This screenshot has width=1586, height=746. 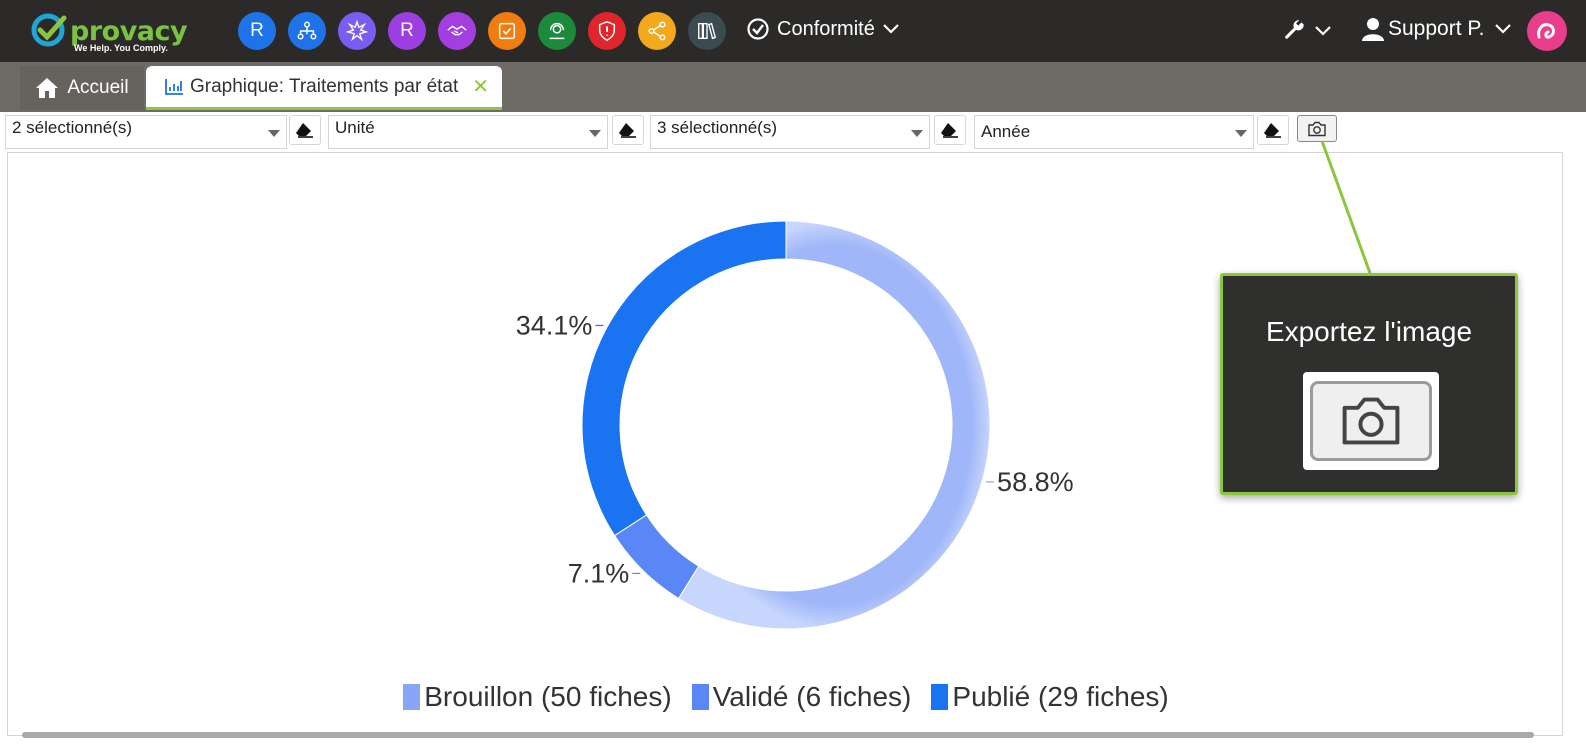 I want to click on module-shield-button, so click(x=607, y=31).